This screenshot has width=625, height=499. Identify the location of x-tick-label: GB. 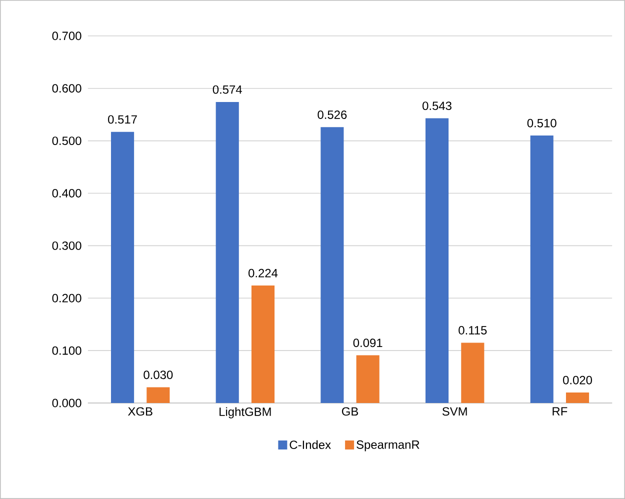
(350, 411).